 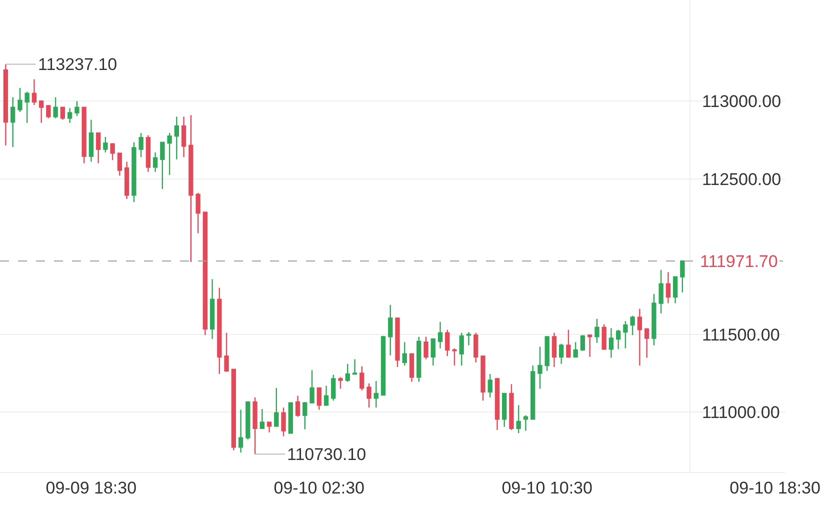 What do you see at coordinates (742, 179) in the screenshot?
I see `y-tick-label: 112500.00` at bounding box center [742, 179].